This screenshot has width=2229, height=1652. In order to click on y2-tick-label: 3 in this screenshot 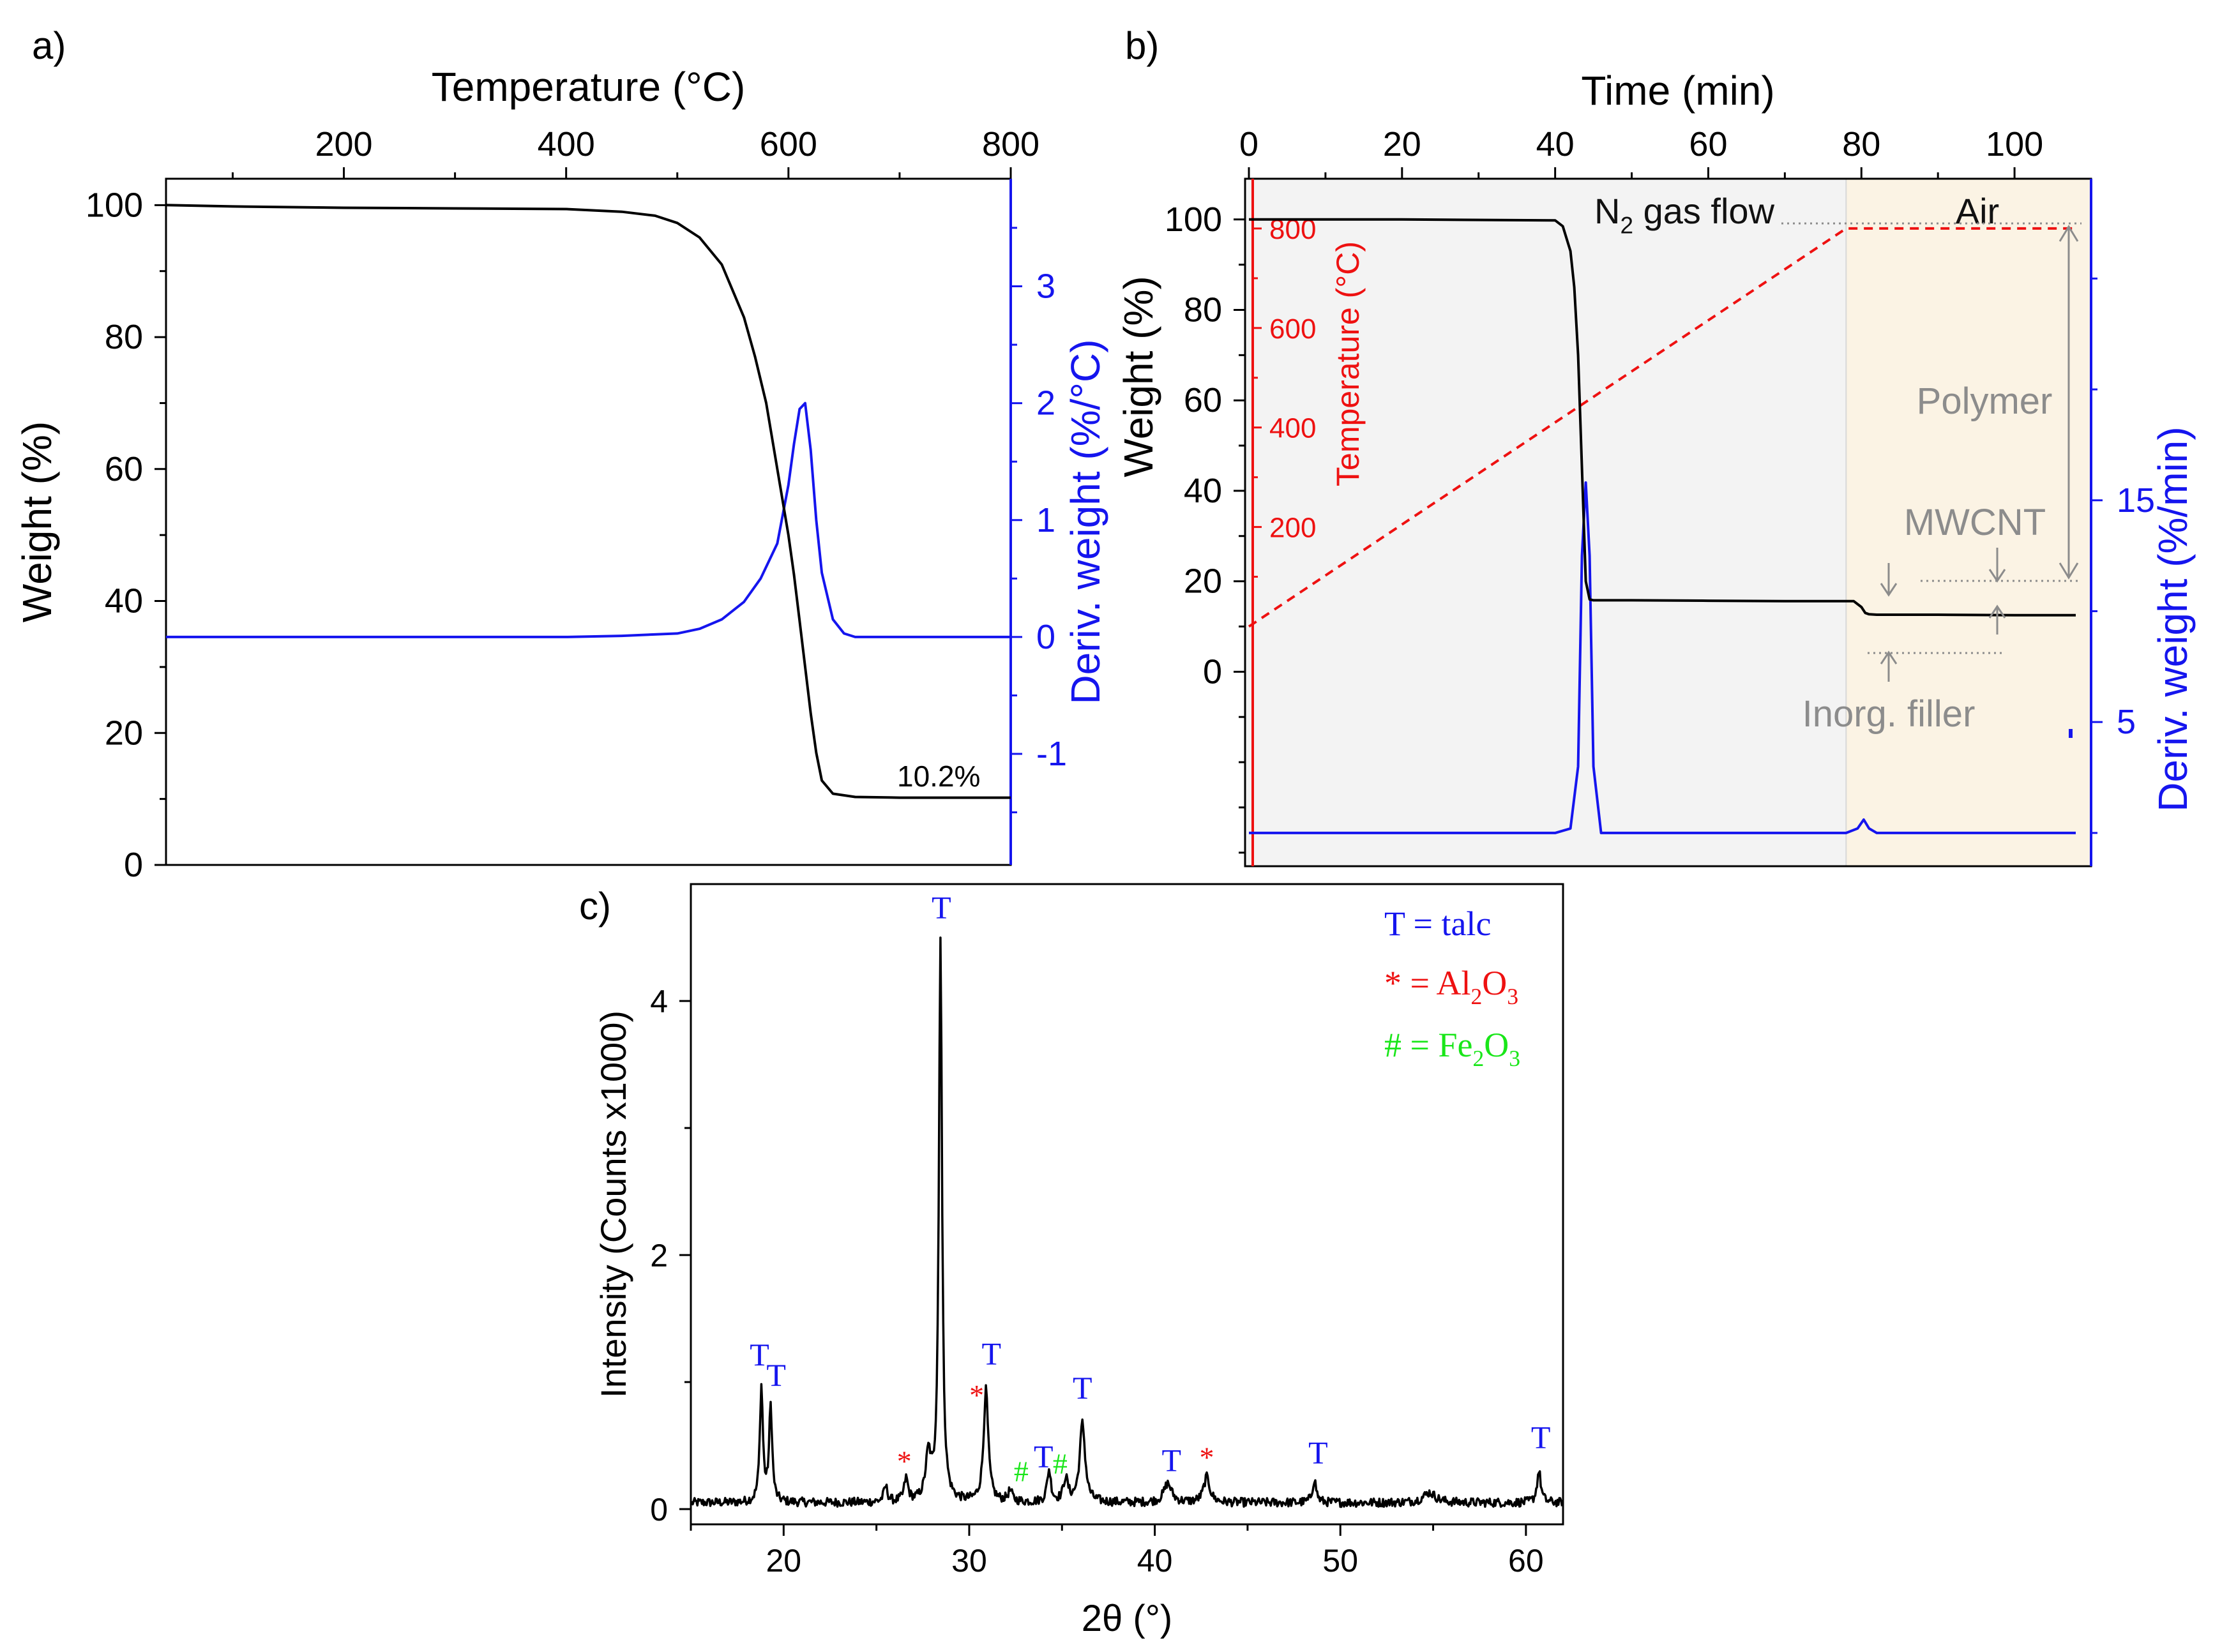, I will do `click(1045, 286)`.